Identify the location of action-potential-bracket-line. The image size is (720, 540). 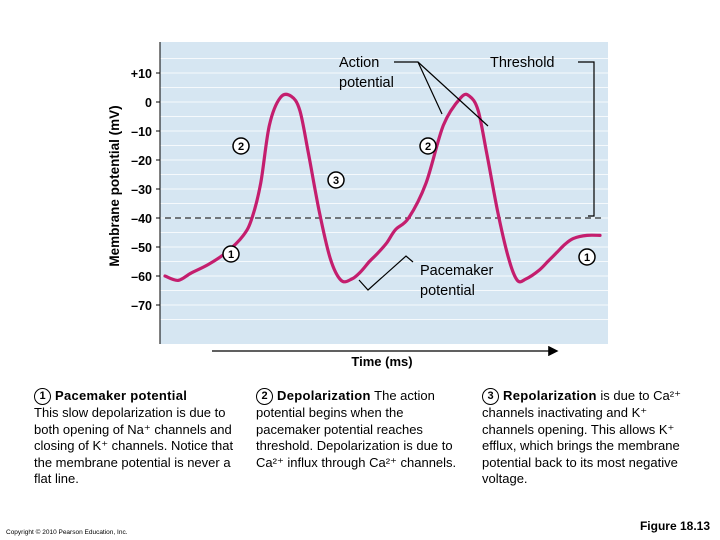
(430, 88).